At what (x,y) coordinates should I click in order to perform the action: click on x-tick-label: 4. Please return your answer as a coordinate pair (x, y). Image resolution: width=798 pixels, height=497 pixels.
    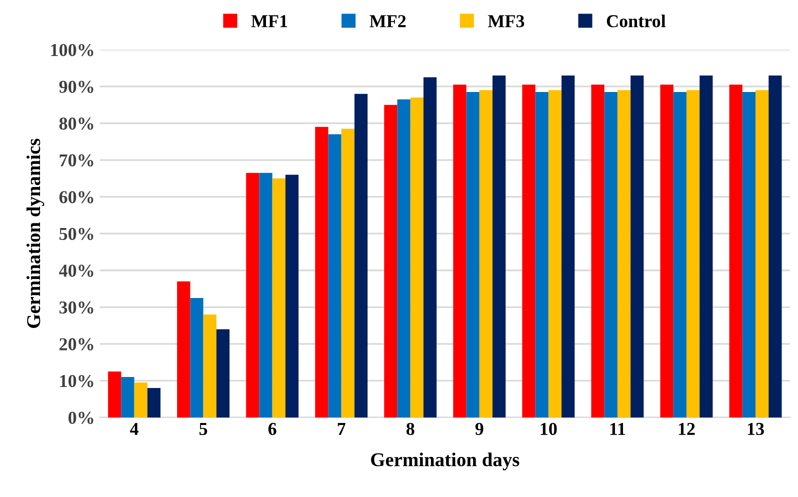
    Looking at the image, I should click on (134, 428).